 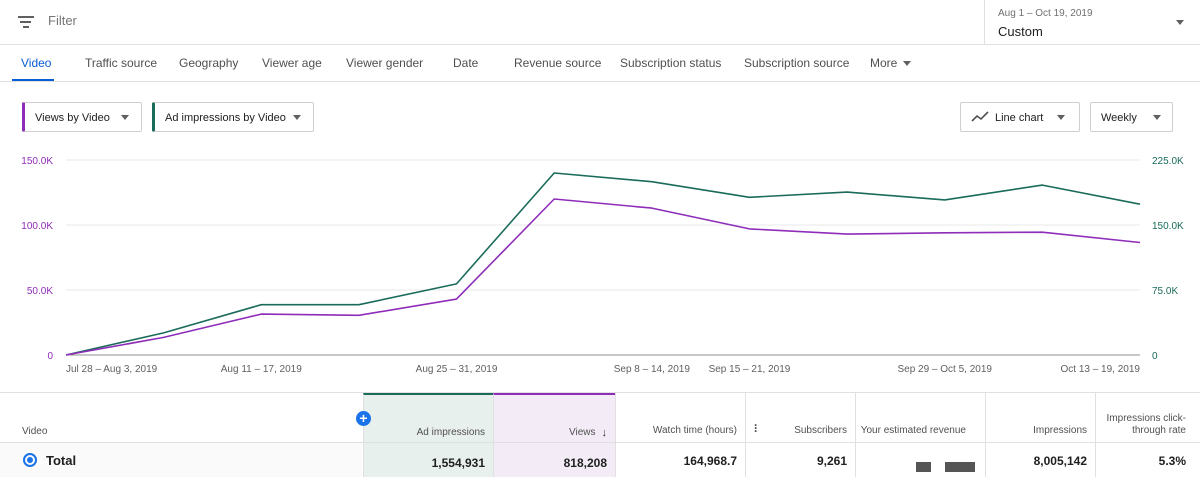 I want to click on active-tab-indicator, so click(x=33, y=80).